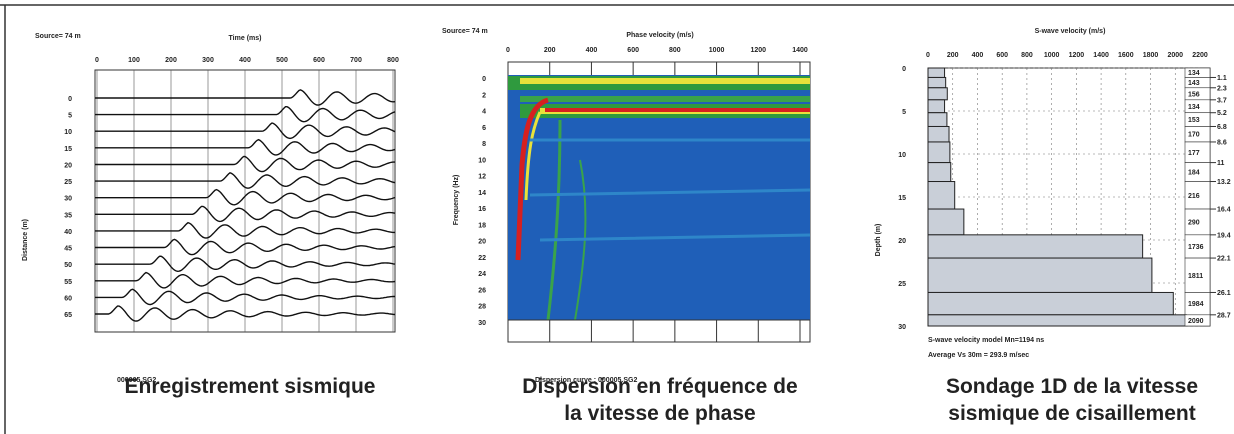  What do you see at coordinates (482, 258) in the screenshot?
I see `y-tick-label: 22` at bounding box center [482, 258].